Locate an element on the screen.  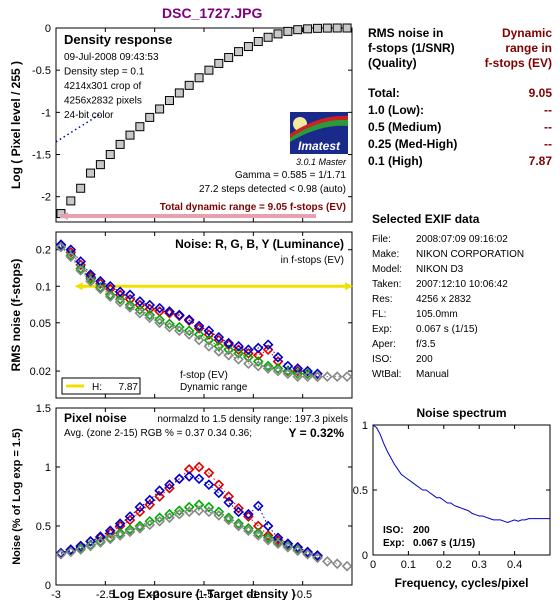
exif-key: Make: is located at coordinates (386, 254).